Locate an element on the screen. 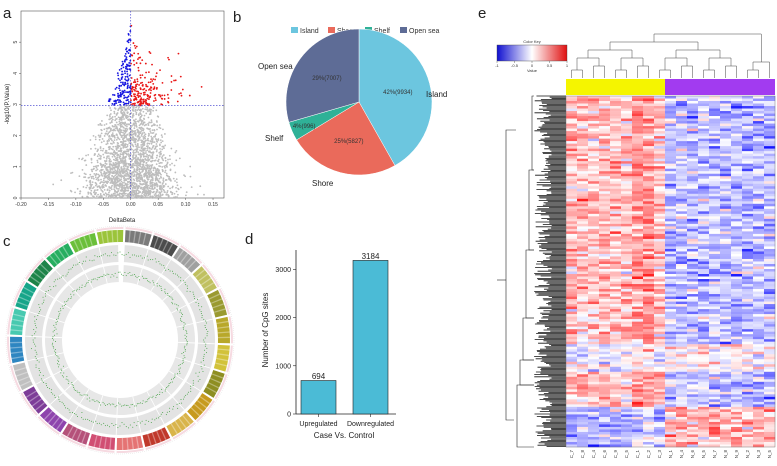  x-tick-label: -0.10 is located at coordinates (76, 205).